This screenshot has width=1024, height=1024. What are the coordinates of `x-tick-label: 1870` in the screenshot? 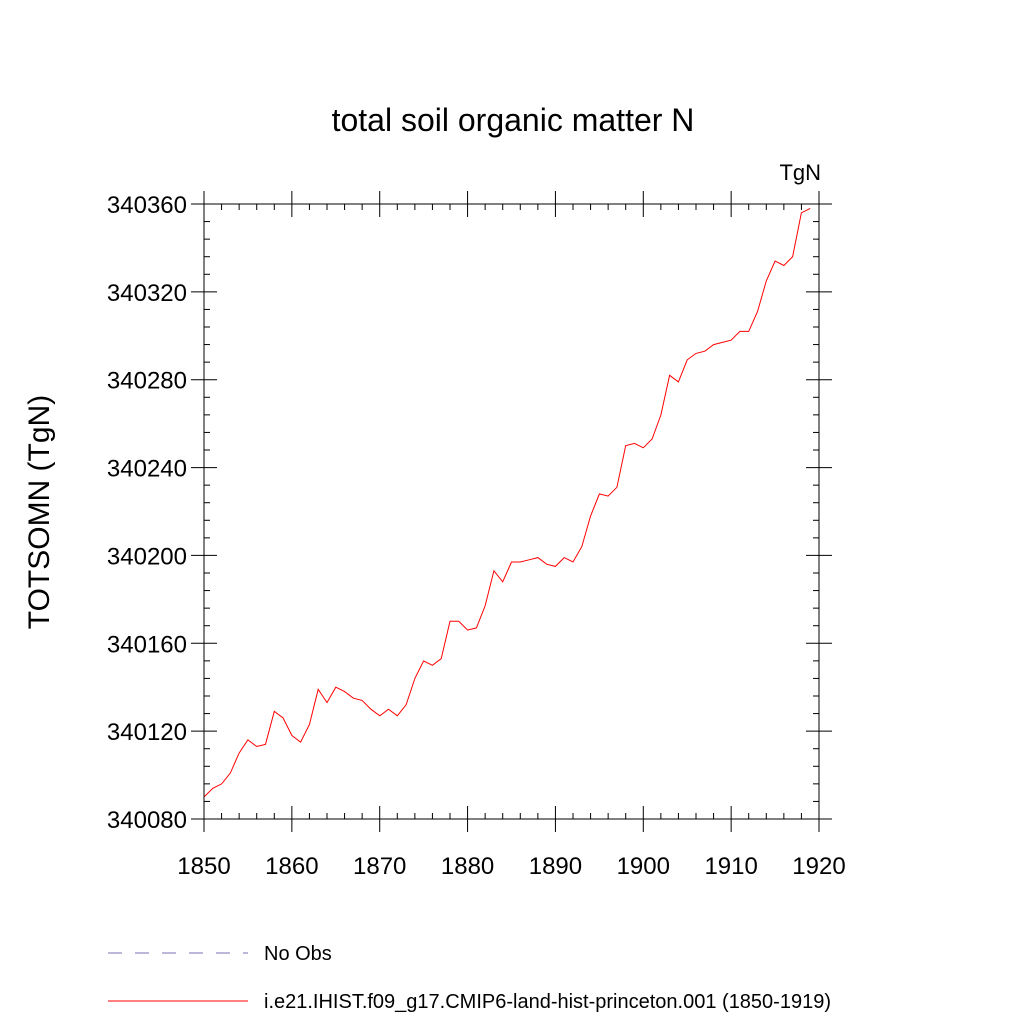 It's located at (379, 866).